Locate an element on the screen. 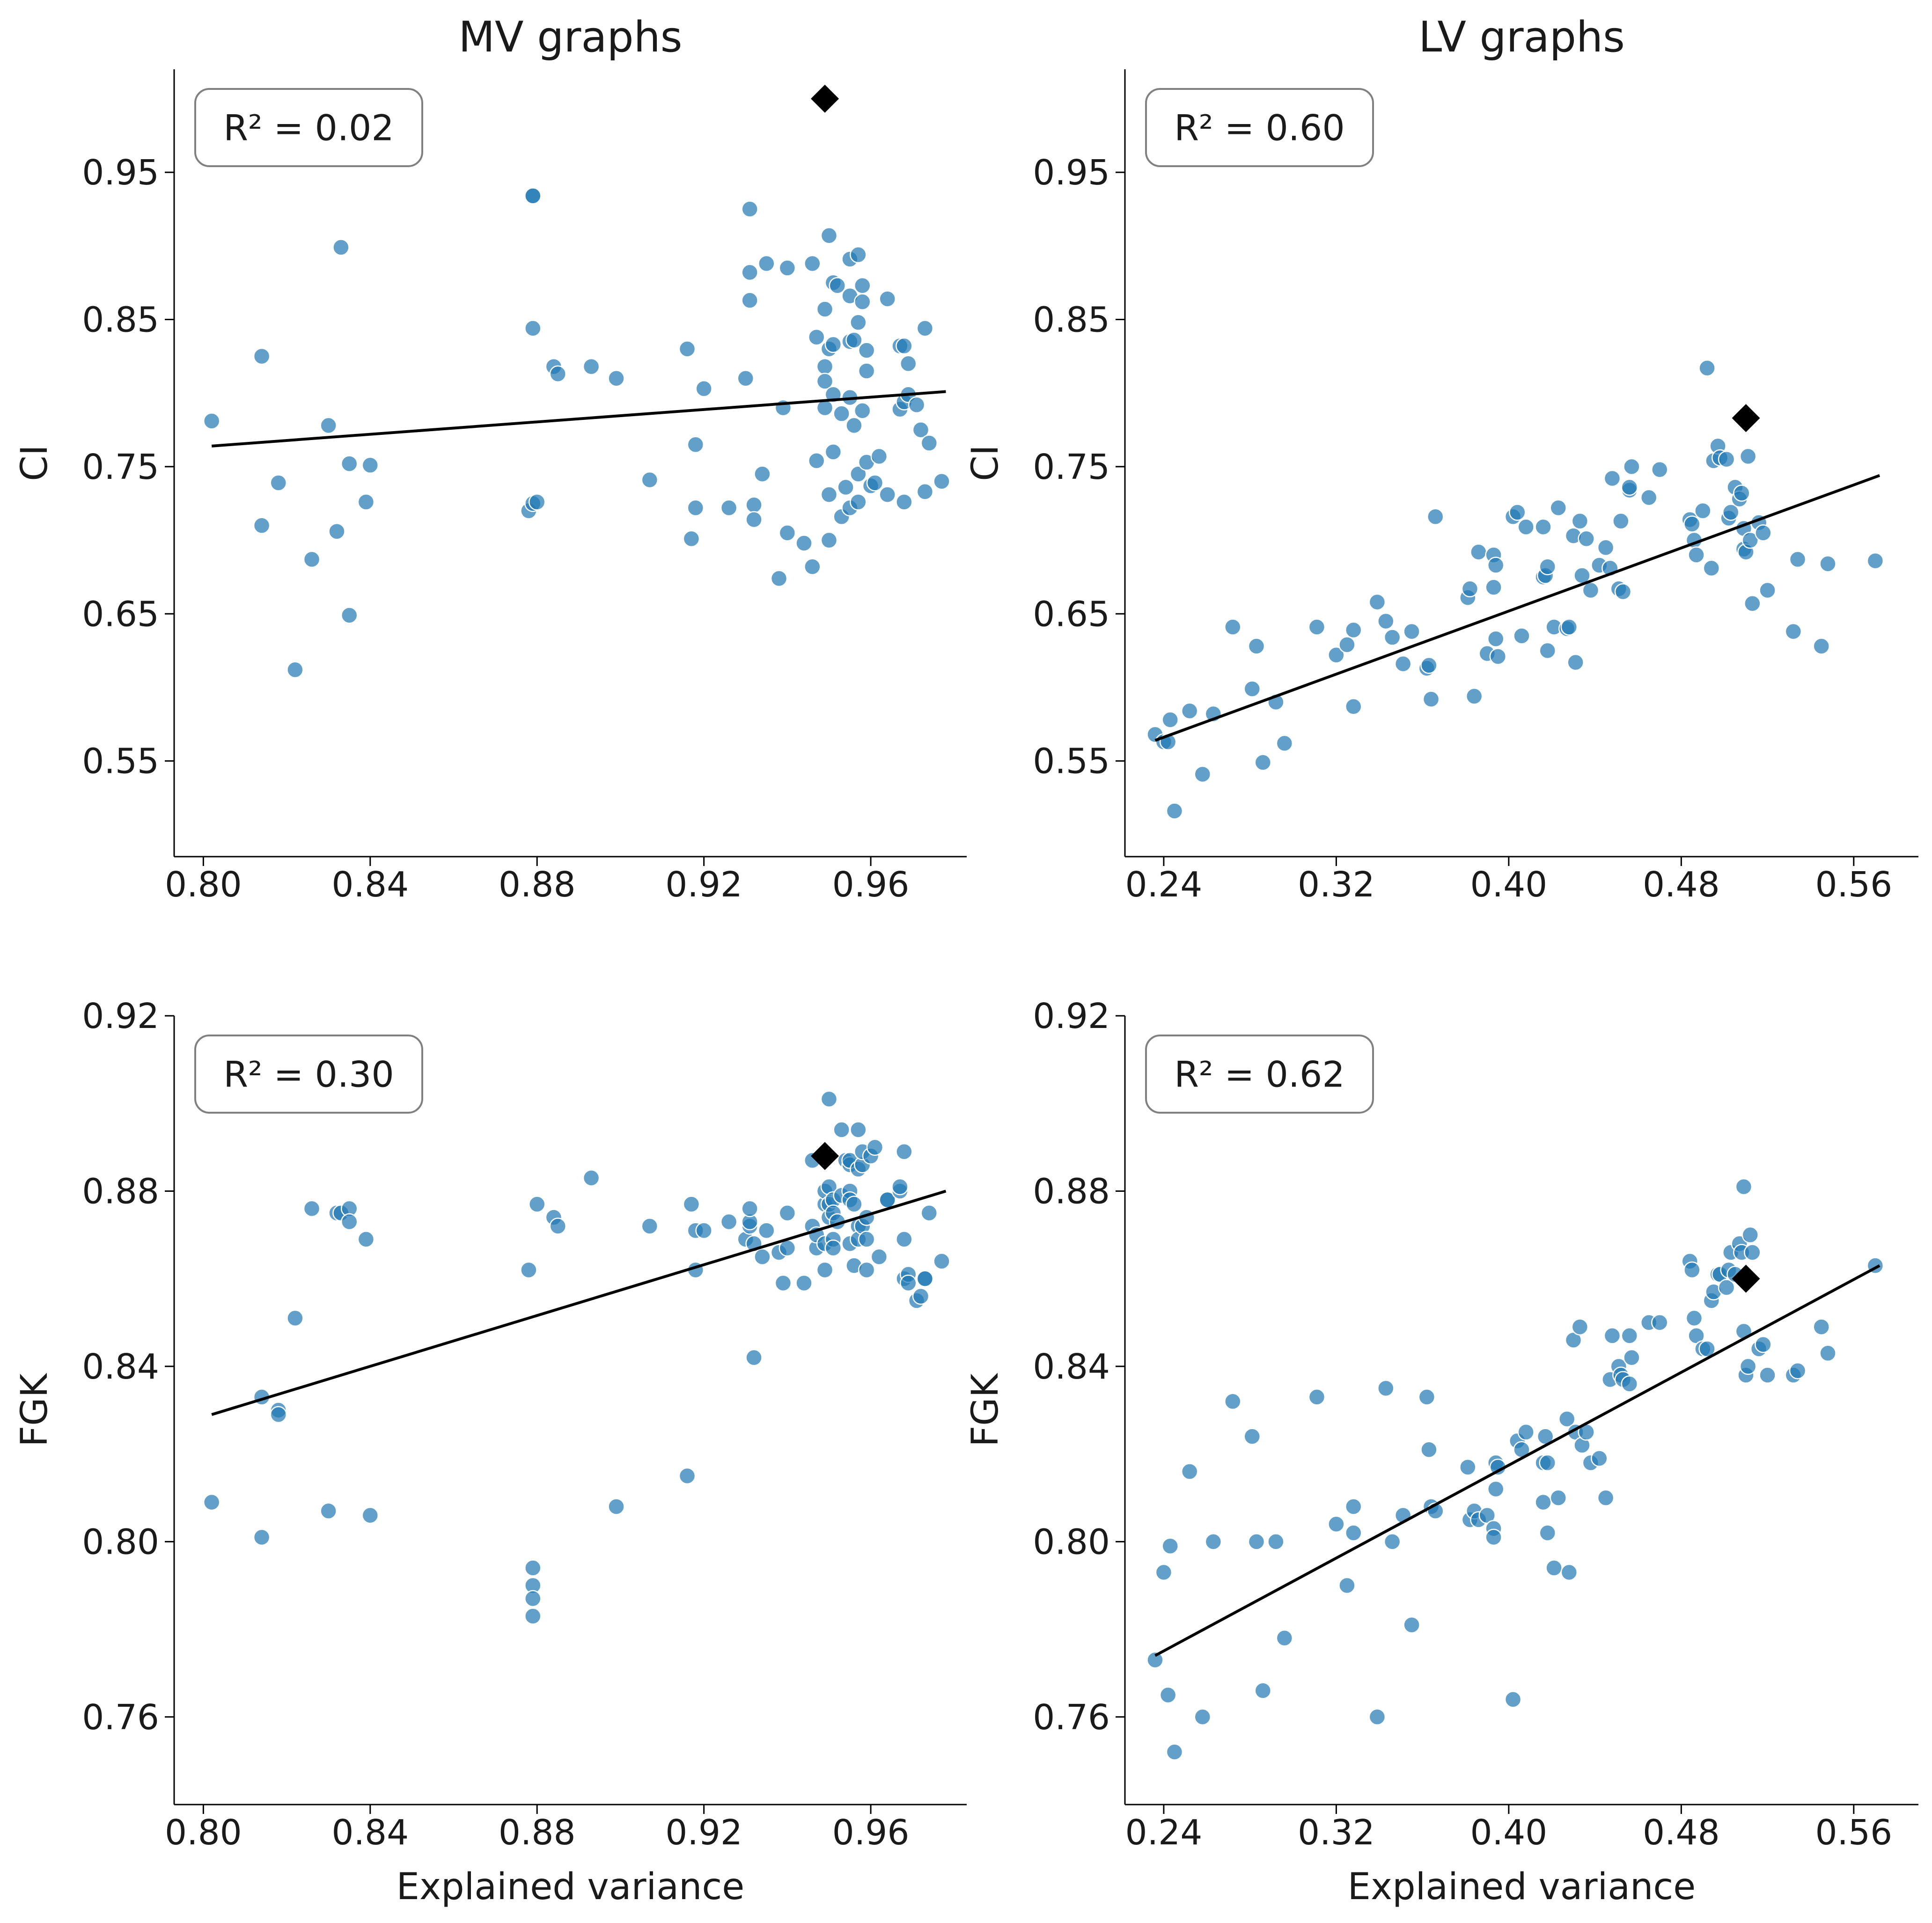  x-tick-label: 0.80 is located at coordinates (203, 885).